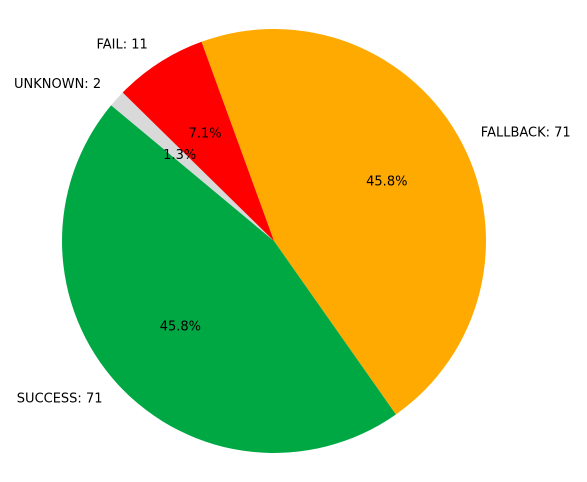  Describe the element at coordinates (180, 327) in the screenshot. I see `pie-percent-label-success: 45.8%` at that location.